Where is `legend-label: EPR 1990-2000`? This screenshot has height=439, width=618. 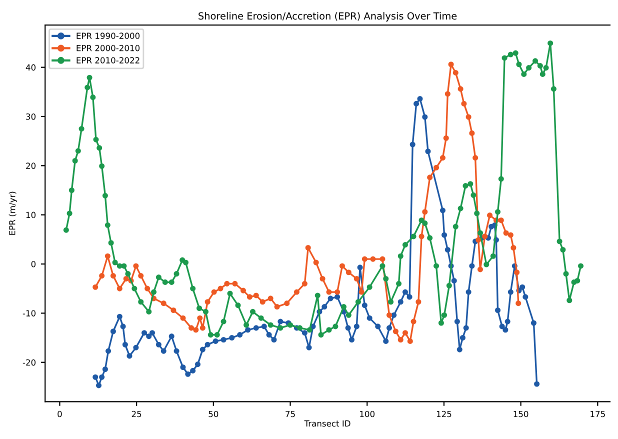 legend-label: EPR 1990-2000 is located at coordinates (108, 35).